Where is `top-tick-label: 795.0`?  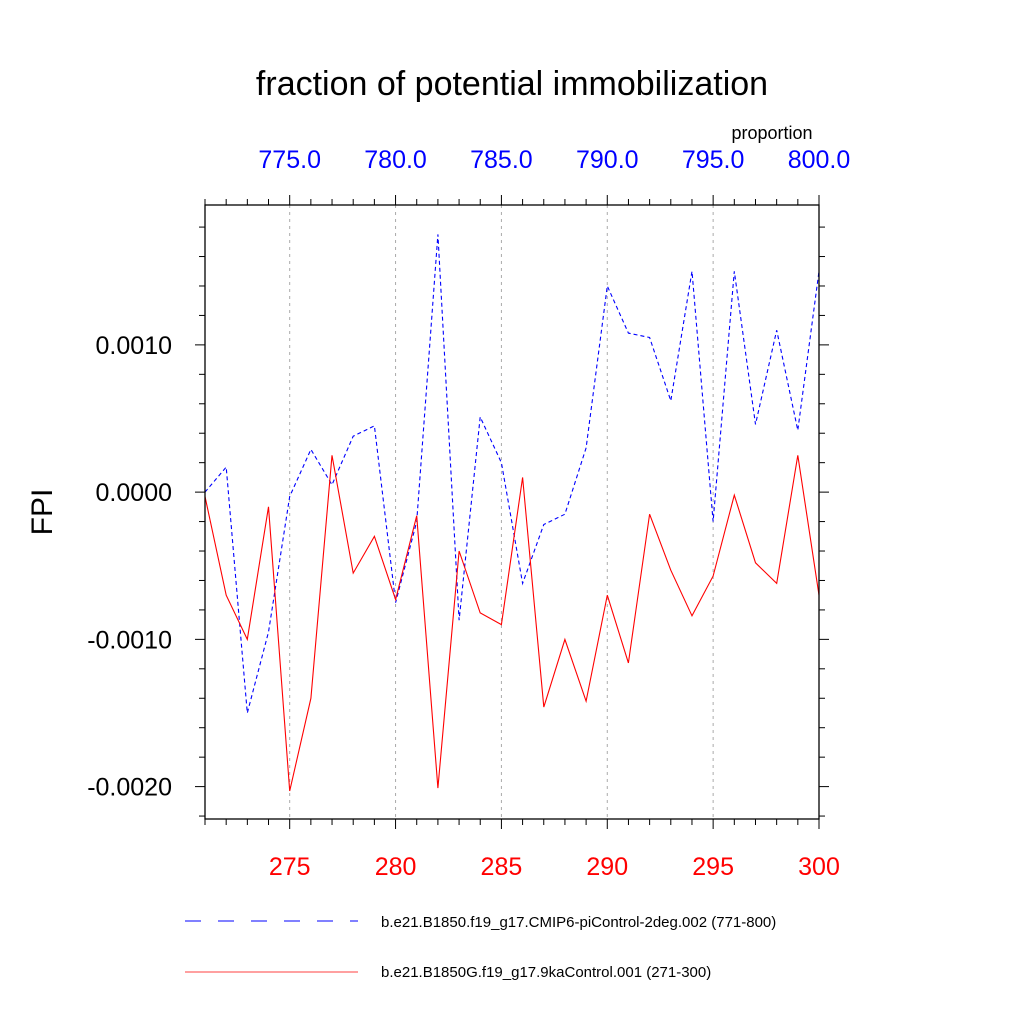 top-tick-label: 795.0 is located at coordinates (713, 160).